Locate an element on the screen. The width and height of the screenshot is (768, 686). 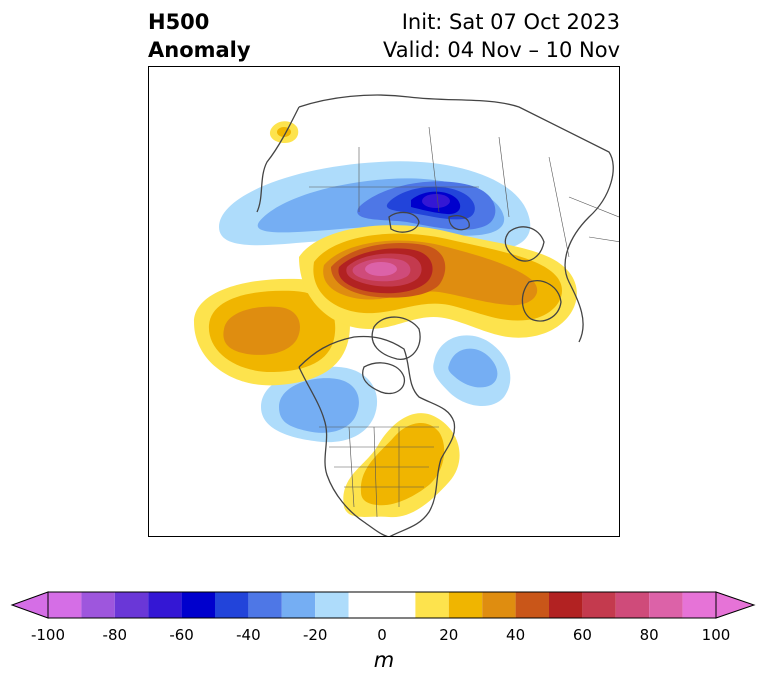
colorbar-tick-label: 20 is located at coordinates (449, 635).